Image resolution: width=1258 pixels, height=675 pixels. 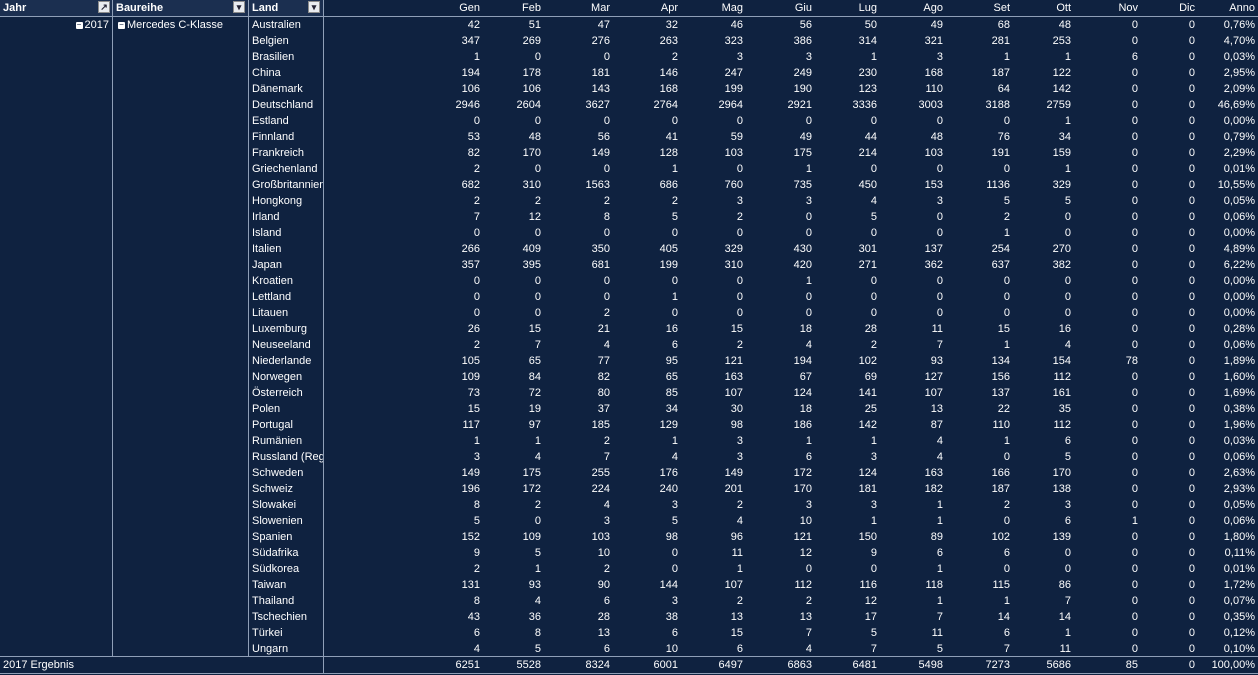 I want to click on value-cell: 186, so click(x=802, y=425).